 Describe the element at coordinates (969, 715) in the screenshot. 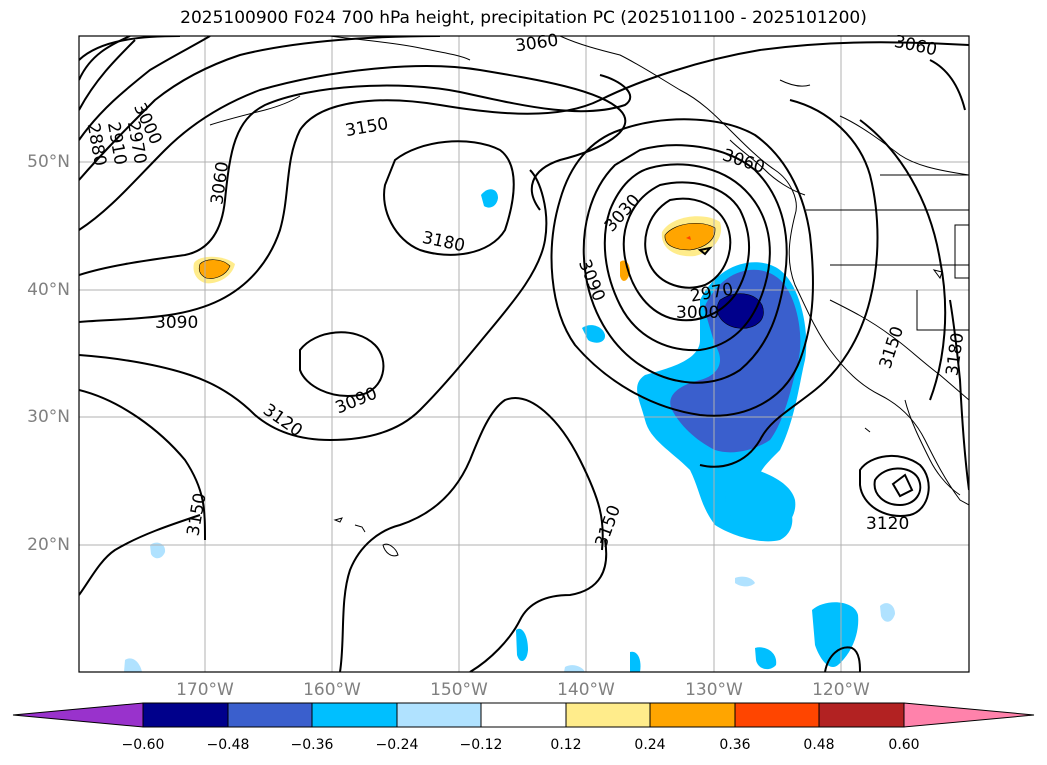

I see `colorbar-extend-high` at that location.